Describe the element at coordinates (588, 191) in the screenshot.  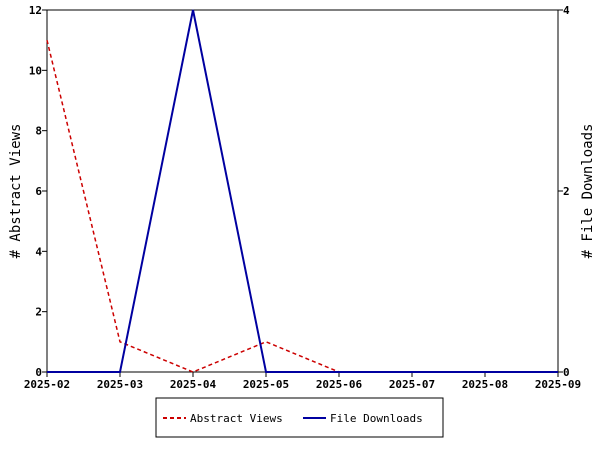
I see `right-axis-title: # File Downloads` at that location.